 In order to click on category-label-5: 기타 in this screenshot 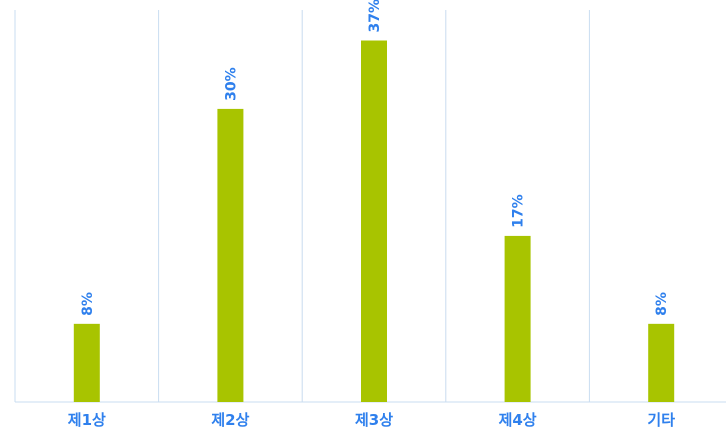, I will do `click(661, 420)`.